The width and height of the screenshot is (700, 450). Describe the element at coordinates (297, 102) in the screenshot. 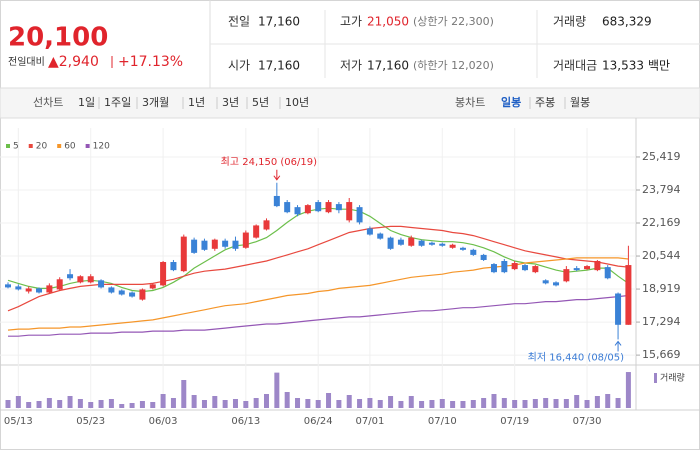

I see `period-button: 10년` at that location.